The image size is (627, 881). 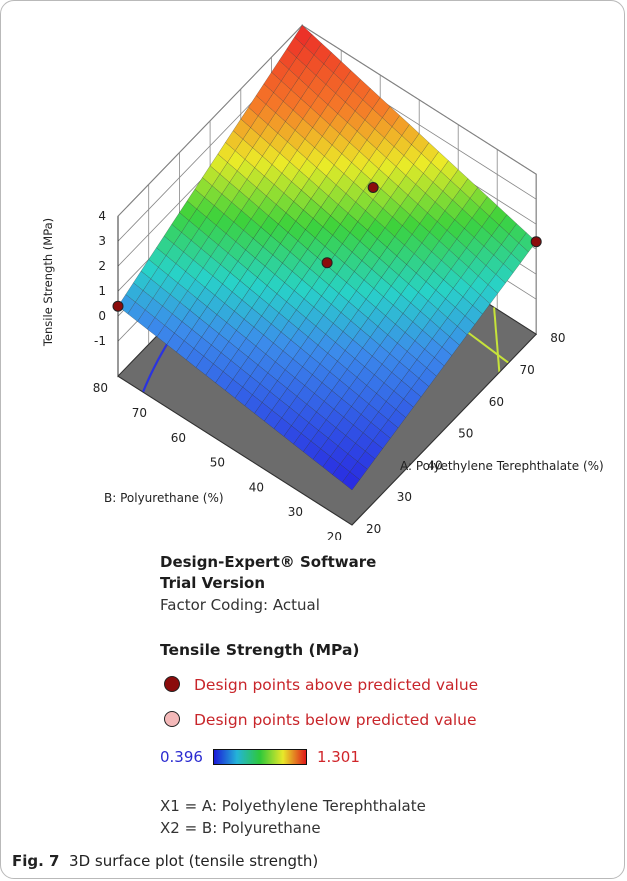 What do you see at coordinates (139, 413) in the screenshot?
I see `b-tick-label: 70` at bounding box center [139, 413].